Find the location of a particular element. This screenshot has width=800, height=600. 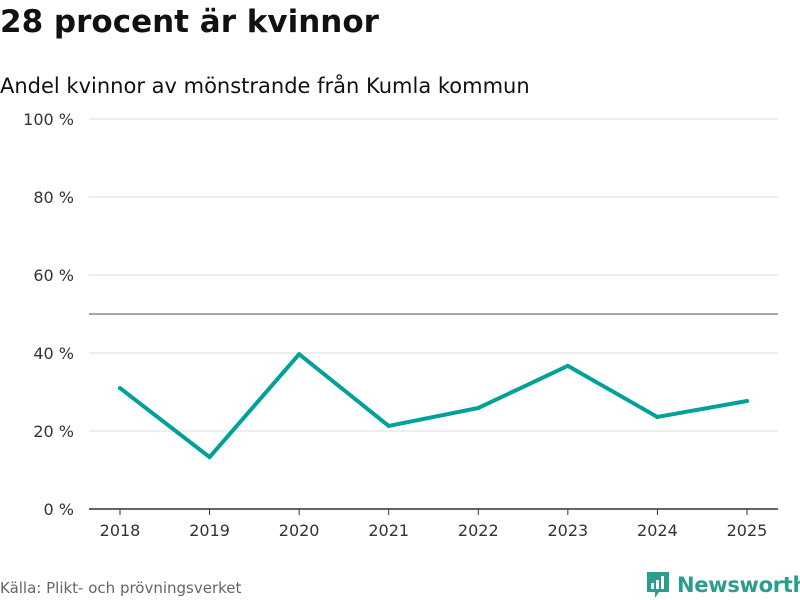

x-tick-label: 2019 is located at coordinates (209, 530).